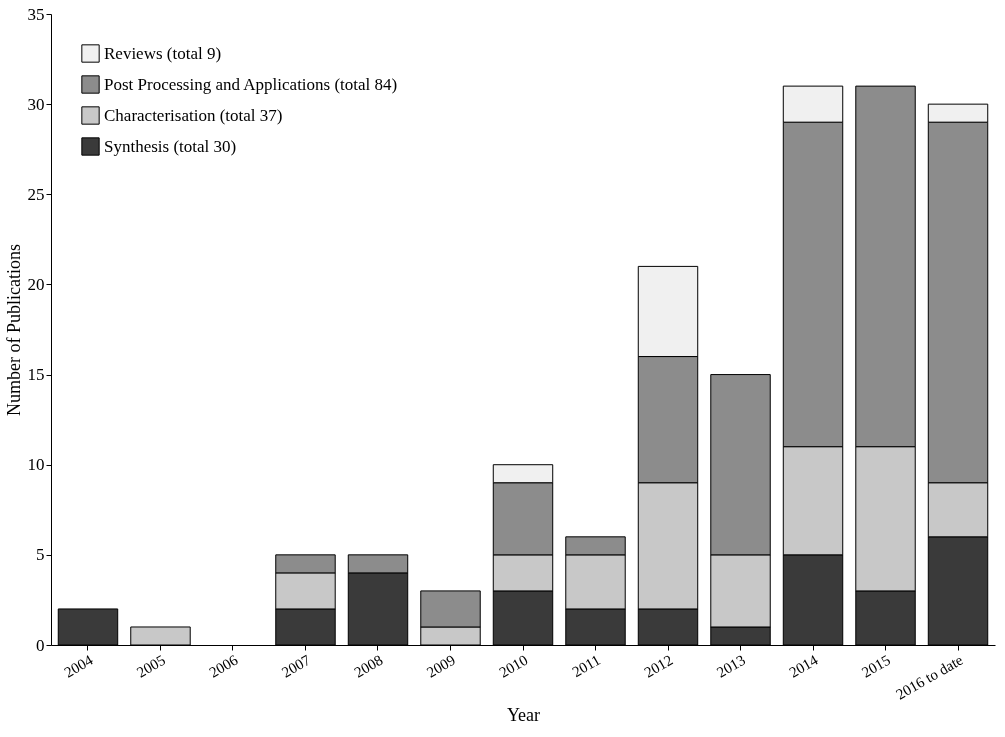  I want to click on x-tick-label: 2004, so click(78, 666).